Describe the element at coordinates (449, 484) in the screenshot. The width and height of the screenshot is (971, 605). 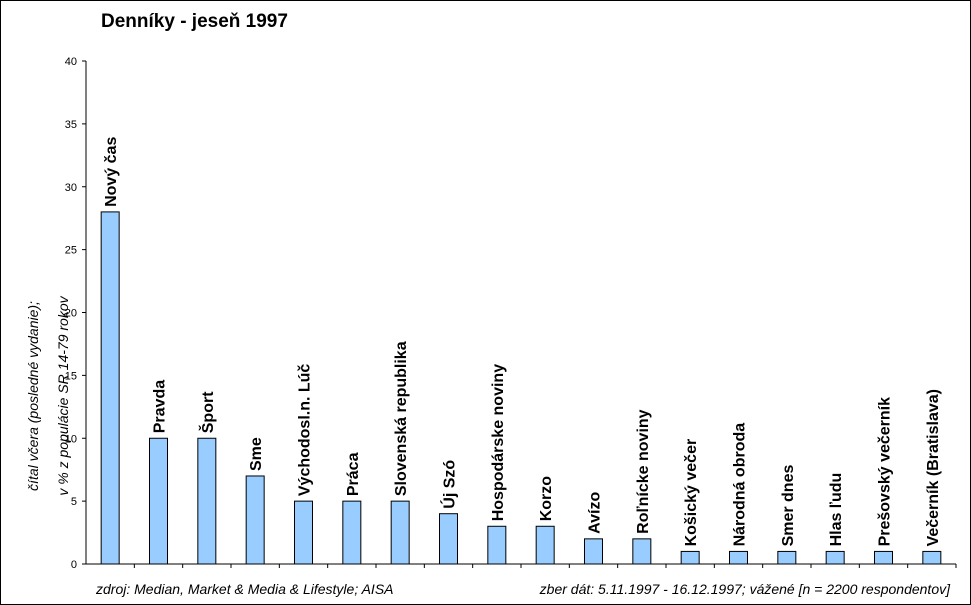
I see `bar-label: Új Szó` at that location.